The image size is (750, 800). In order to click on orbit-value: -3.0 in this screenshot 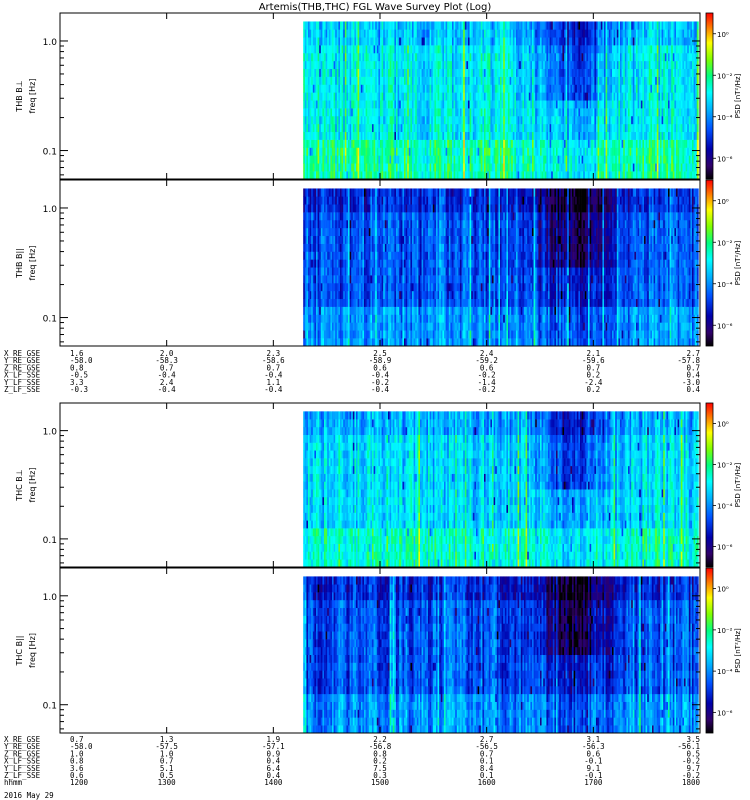, I will do `click(691, 382)`.